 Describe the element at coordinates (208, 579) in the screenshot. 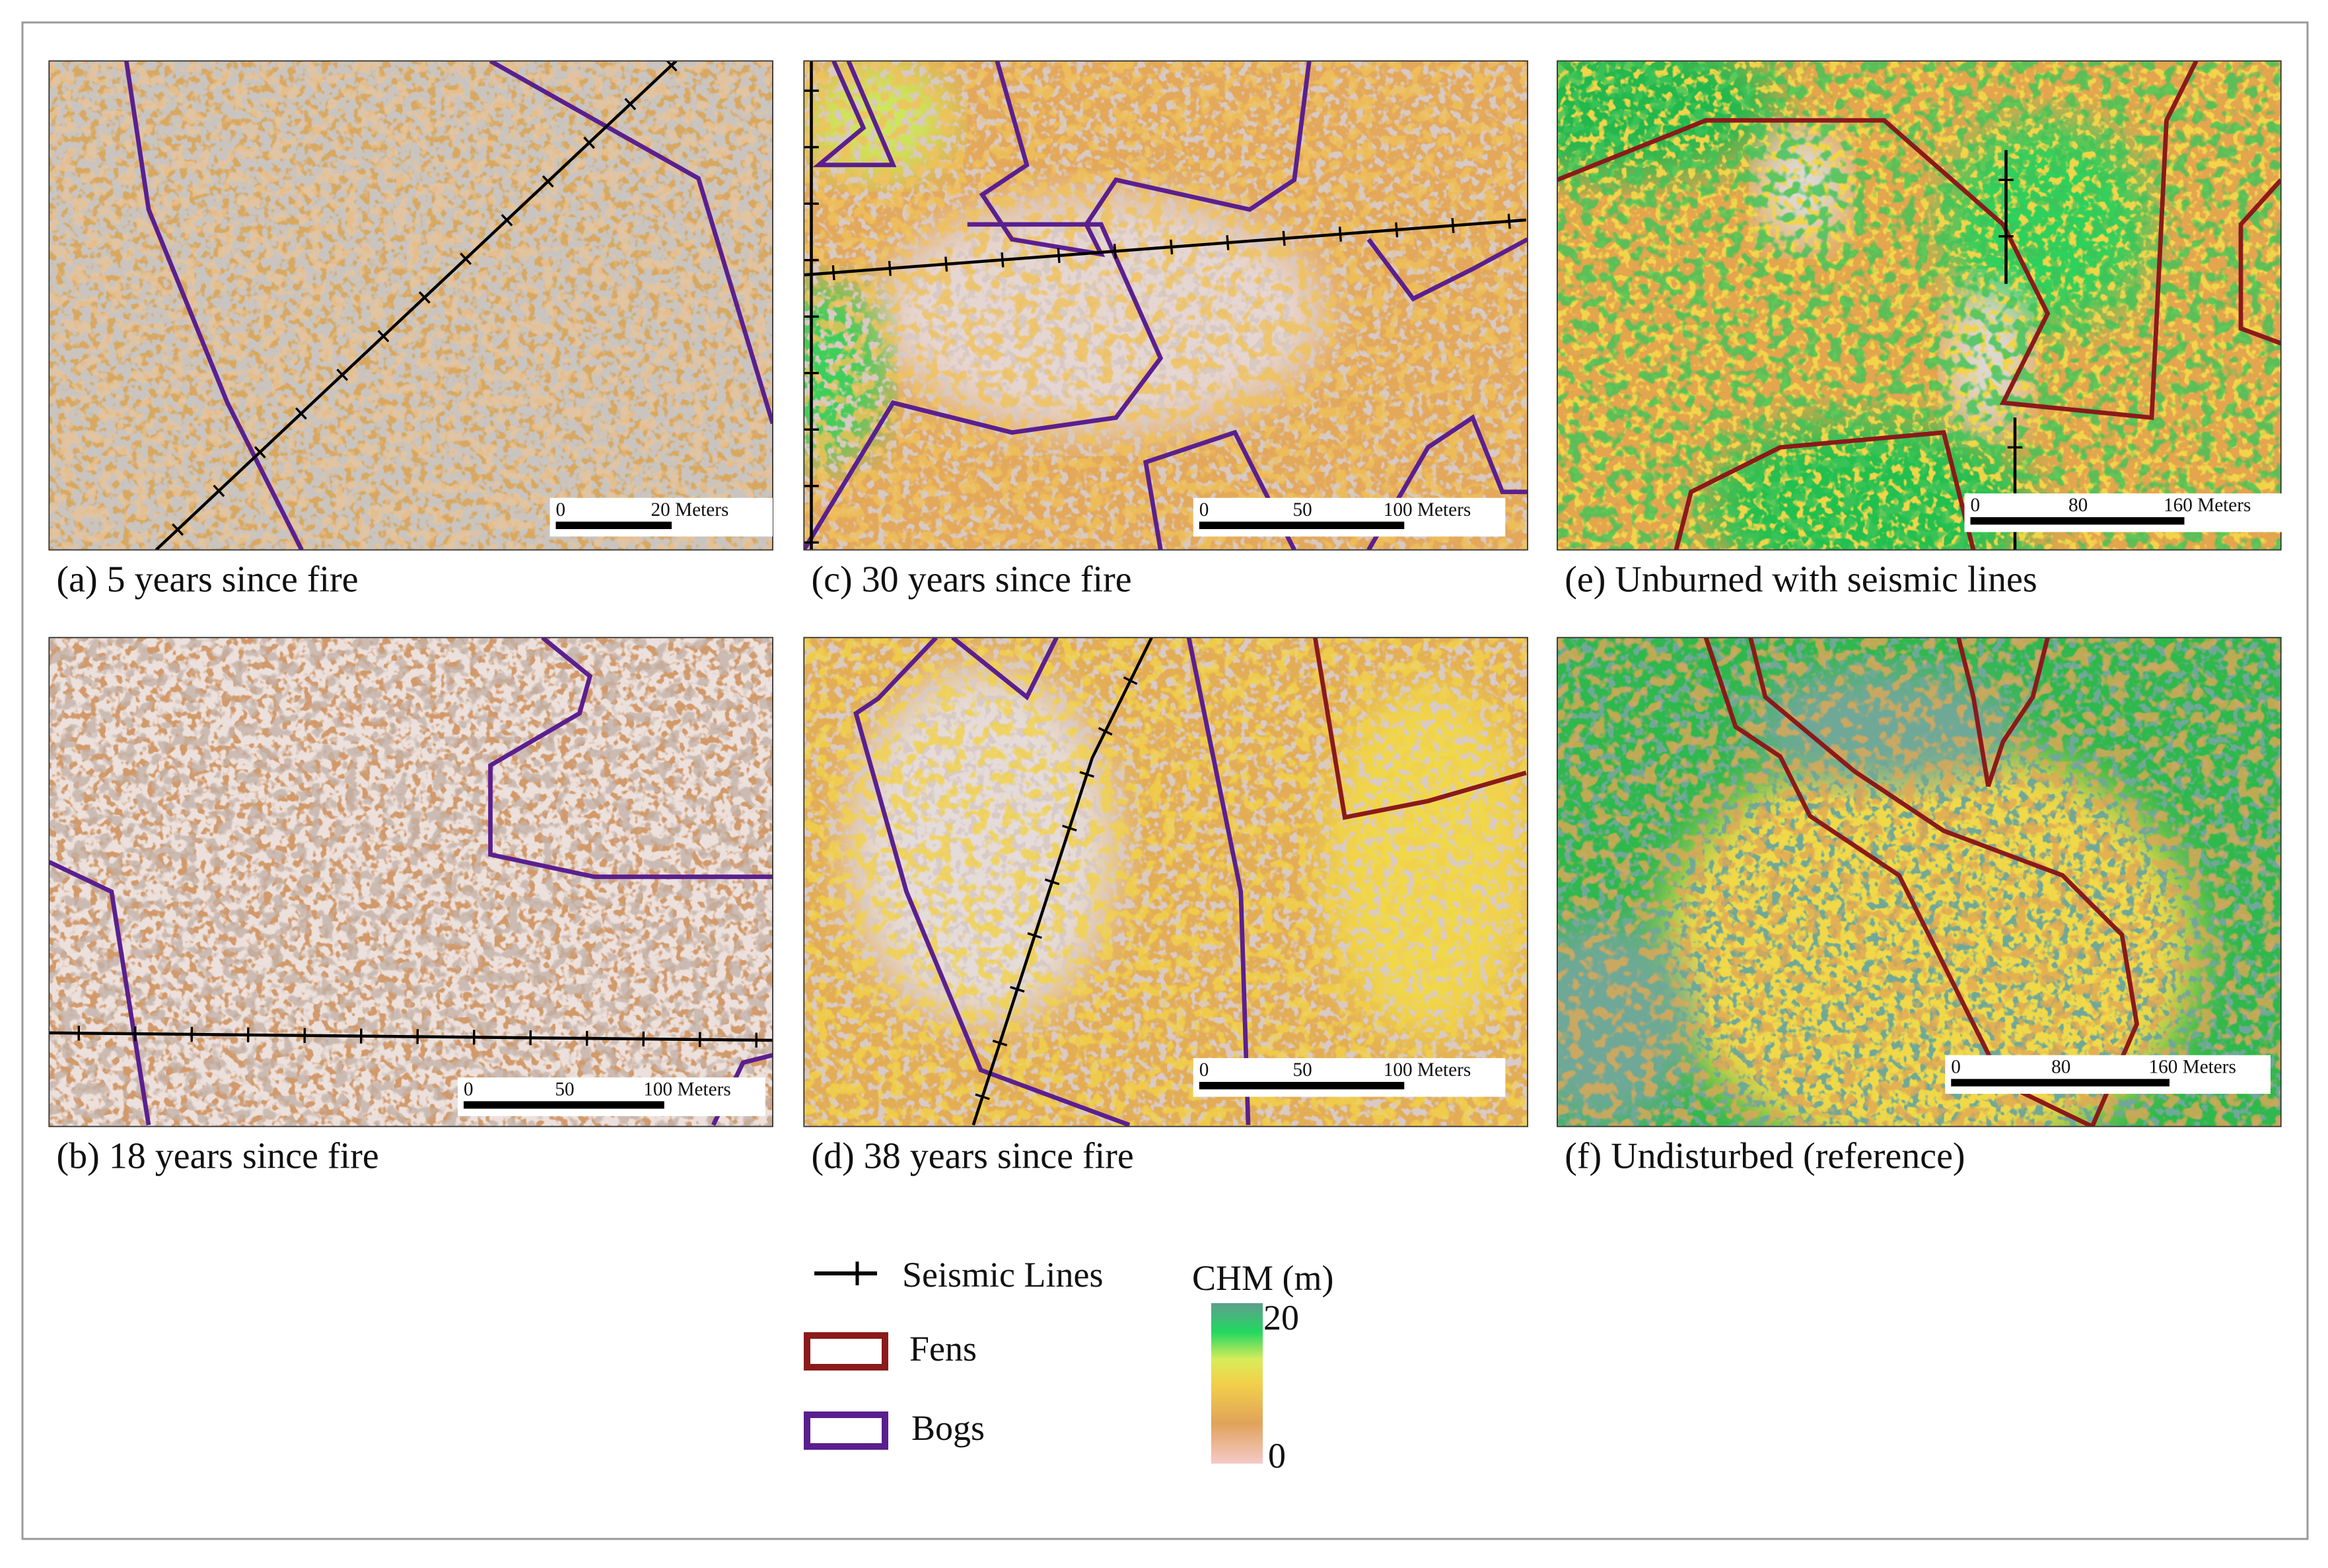

I see `panel-caption: (a) 5 years since fire` at that location.